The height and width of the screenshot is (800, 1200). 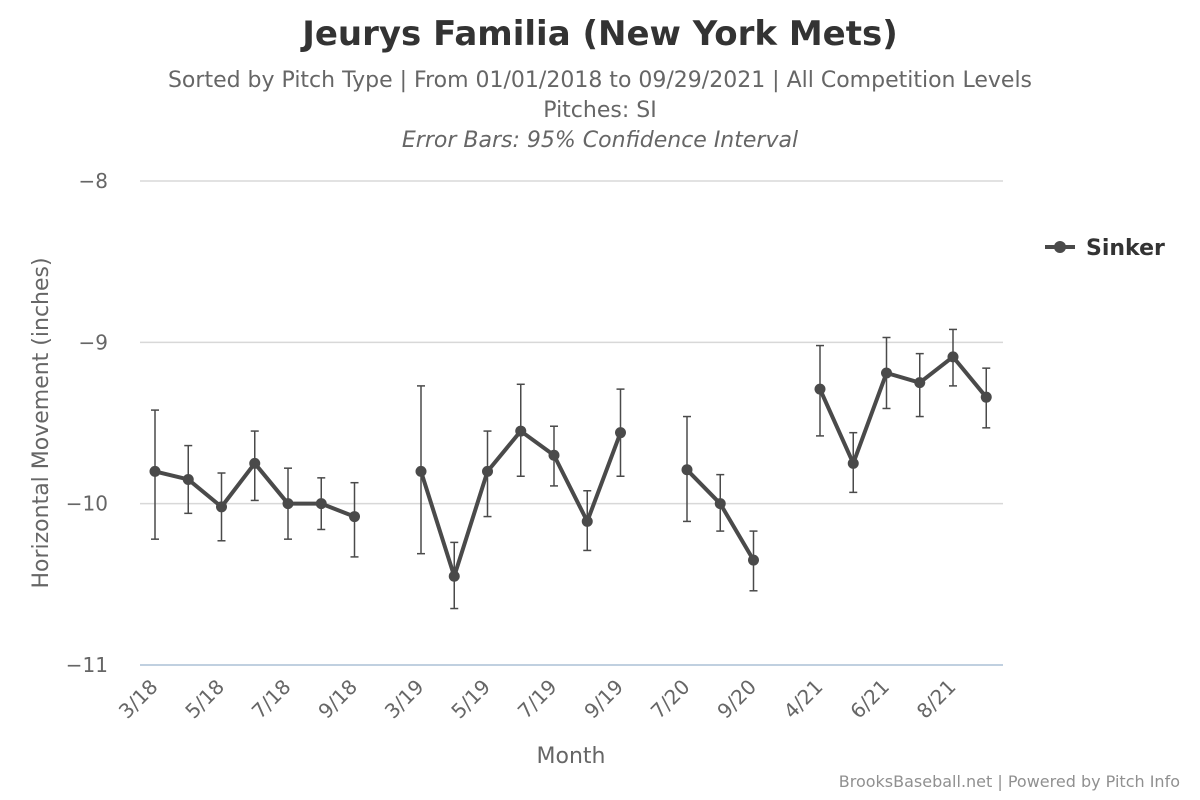 I want to click on y-tick-label: −8, so click(x=93, y=181).